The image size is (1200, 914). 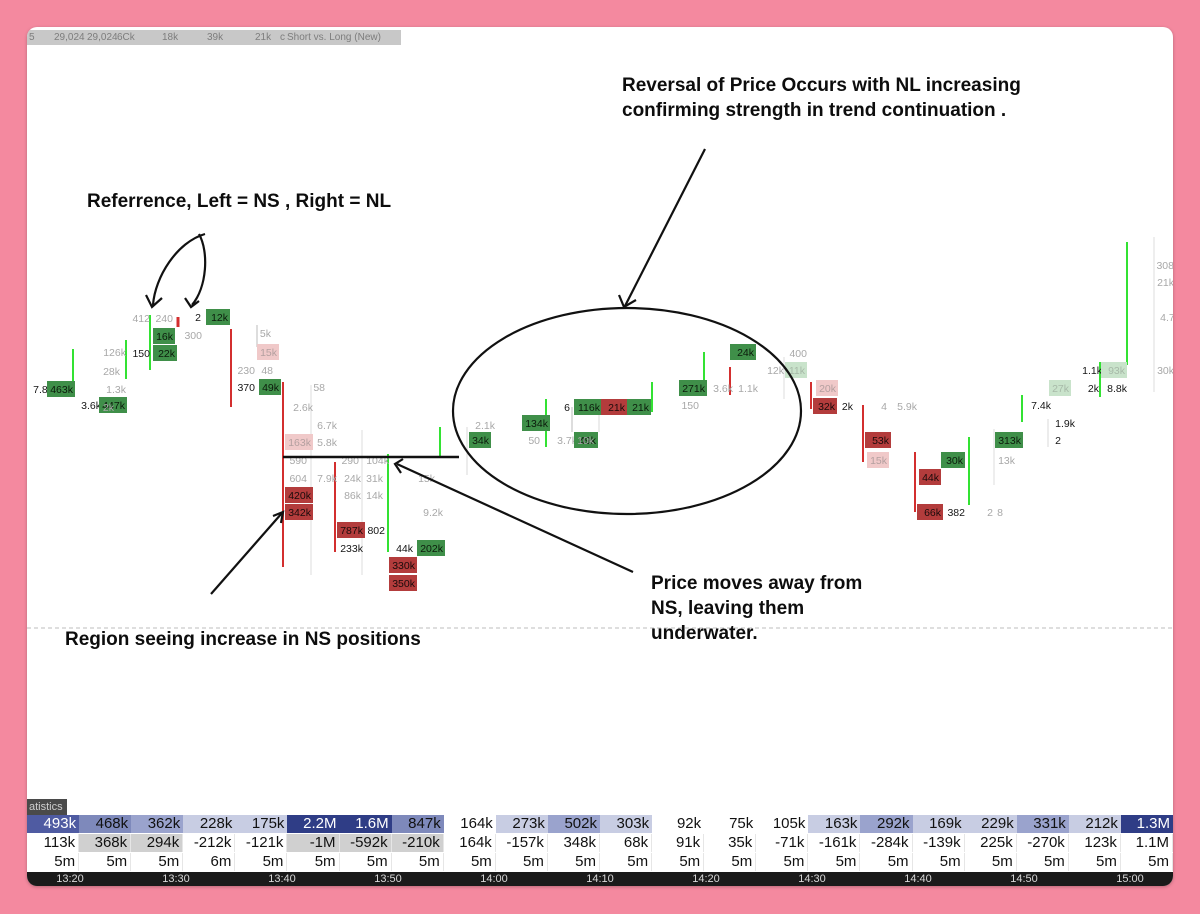 I want to click on footprint-cell-value: 463k, so click(x=62, y=390).